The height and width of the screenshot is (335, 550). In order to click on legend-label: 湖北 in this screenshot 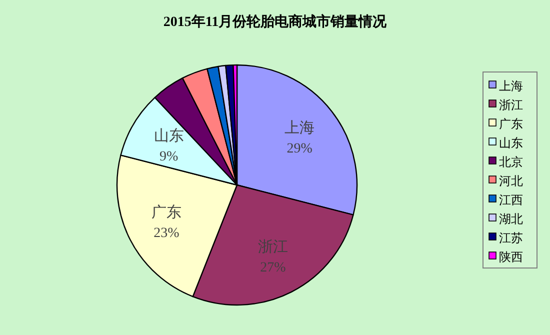, I will do `click(511, 219)`.